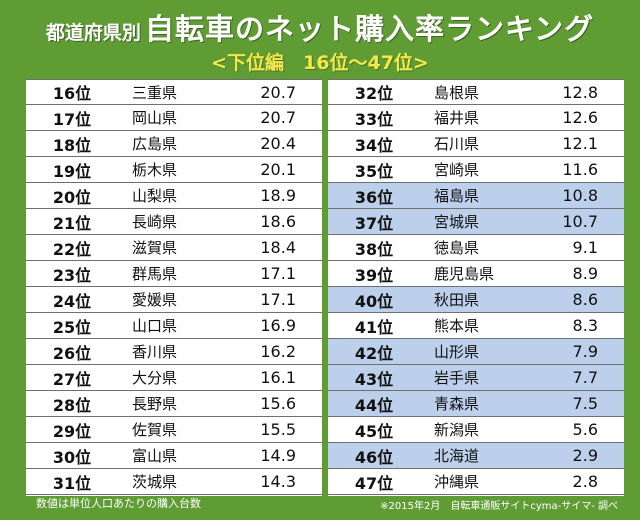  What do you see at coordinates (464, 274) in the screenshot?
I see `prefecture-cell: 鹿児島県` at bounding box center [464, 274].